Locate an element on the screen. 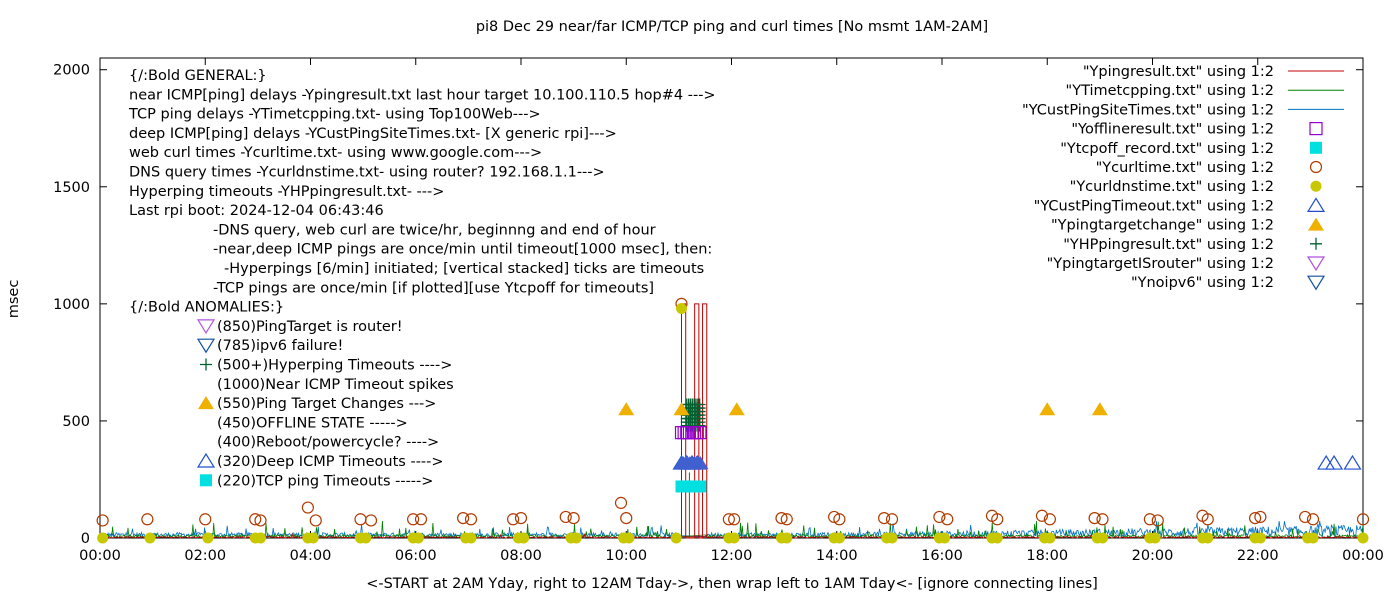 Image resolution: width=1400 pixels, height=604 pixels. anomaly-line: (400)Reboot/powercycle? ----> is located at coordinates (328, 443).